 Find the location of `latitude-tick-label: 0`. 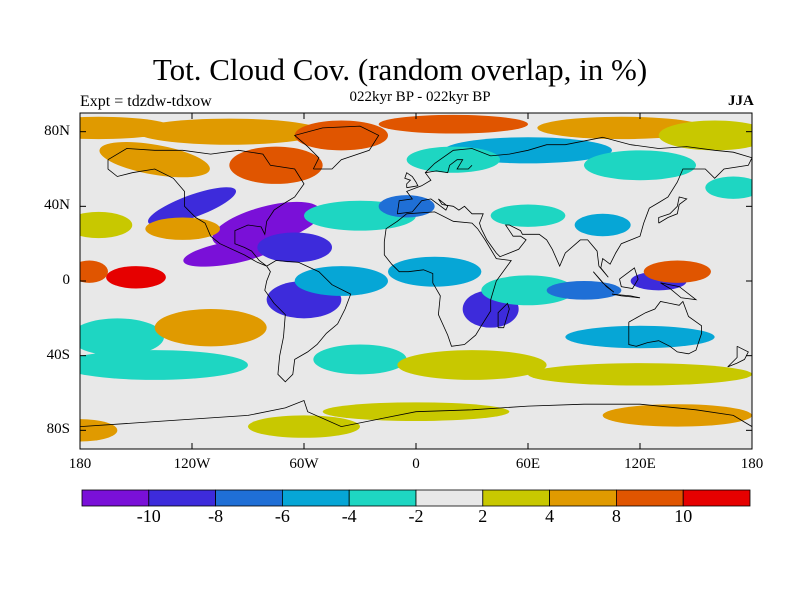

latitude-tick-label: 0 is located at coordinates (66, 280).